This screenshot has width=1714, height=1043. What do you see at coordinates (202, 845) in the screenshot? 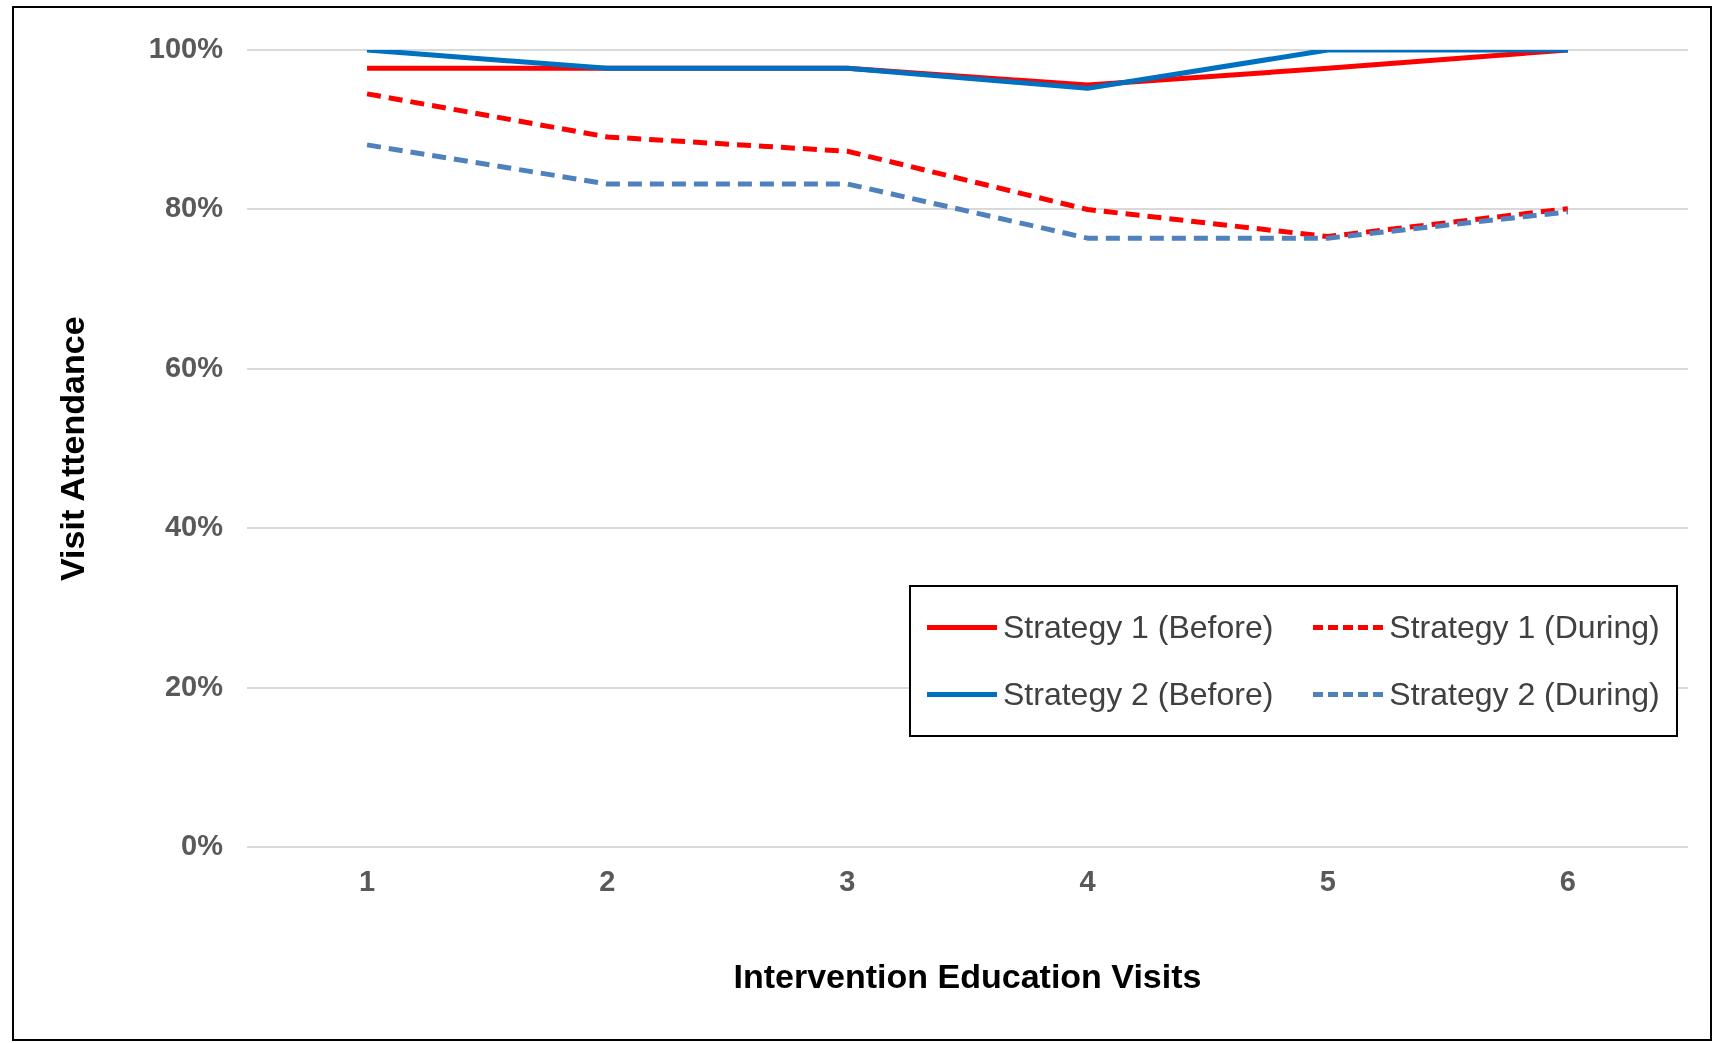
I see `y-tick-label: 0%` at bounding box center [202, 845].